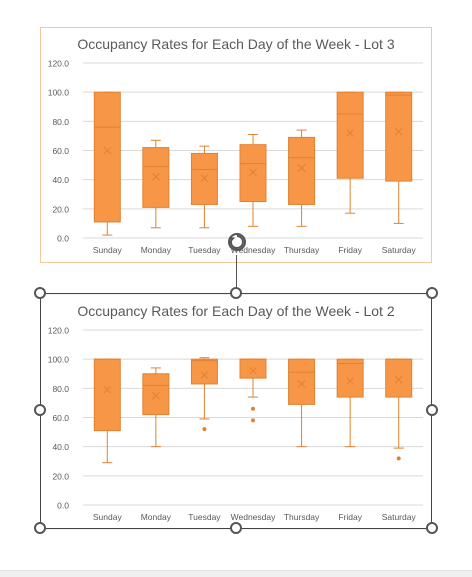 The height and width of the screenshot is (577, 472). Describe the element at coordinates (237, 242) in the screenshot. I see `rotate-arrow-icon` at that location.